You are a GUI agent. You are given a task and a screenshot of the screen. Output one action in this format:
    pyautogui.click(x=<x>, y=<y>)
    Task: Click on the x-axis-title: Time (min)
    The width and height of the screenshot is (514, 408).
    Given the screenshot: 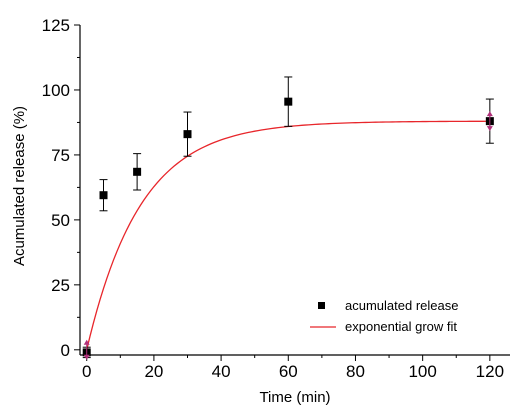 What is the action you would take?
    pyautogui.click(x=294, y=397)
    